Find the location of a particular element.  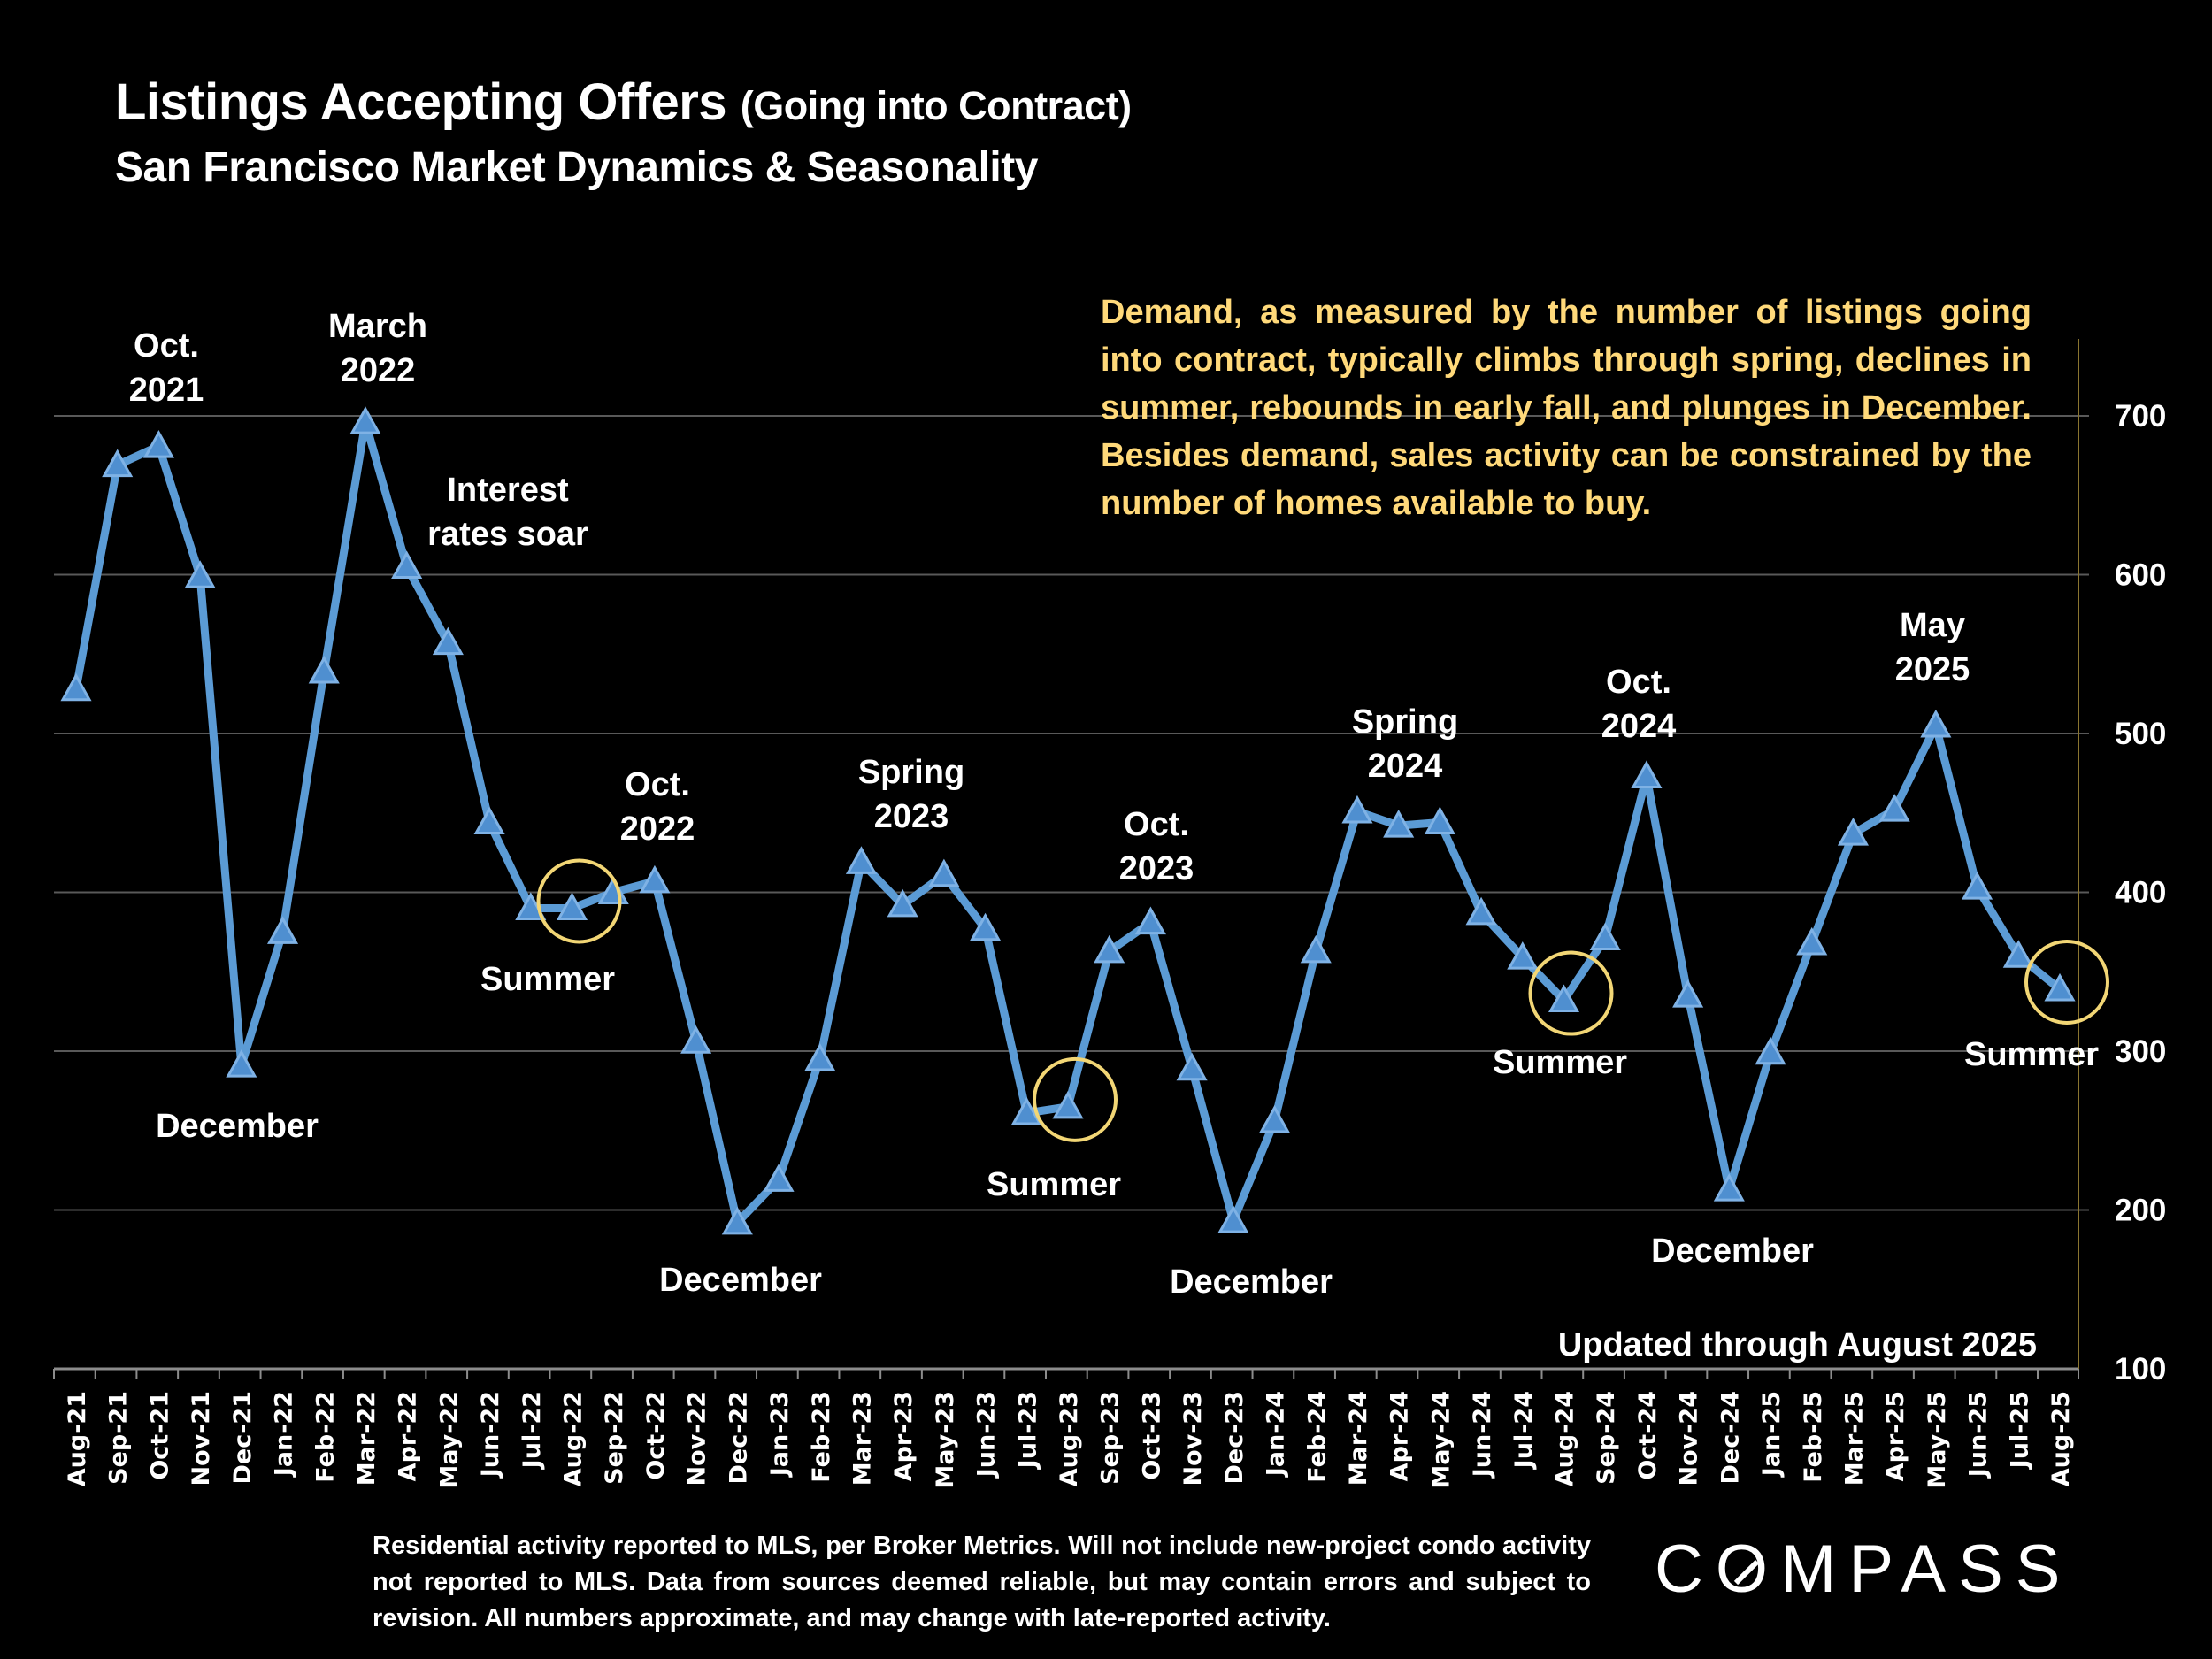

x-tick-label: Jul-22 is located at coordinates (532, 1431).